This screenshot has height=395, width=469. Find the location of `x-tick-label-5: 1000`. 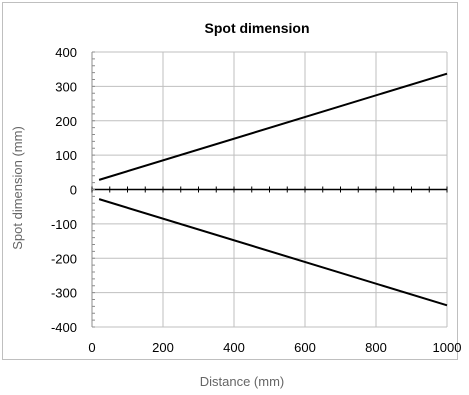

x-tick-label-5: 1000 is located at coordinates (447, 347).